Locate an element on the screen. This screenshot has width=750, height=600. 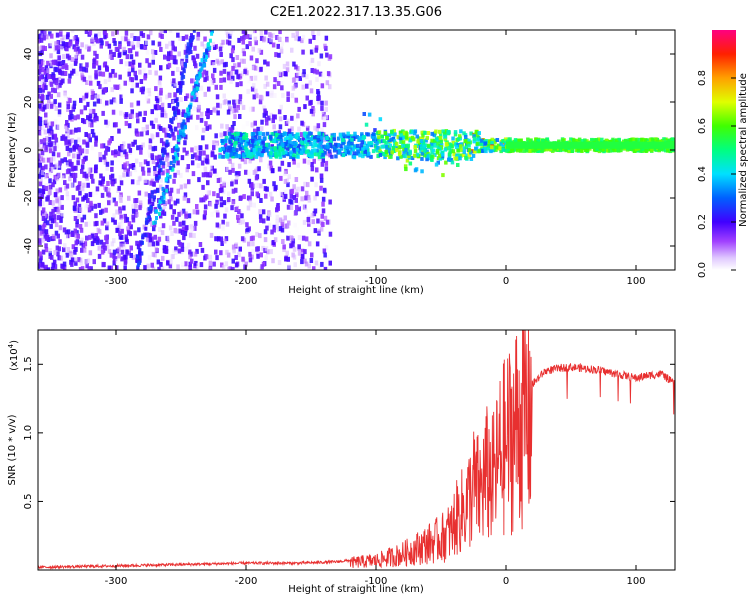
colorbar-tick-label: 0.4 is located at coordinates (702, 174).